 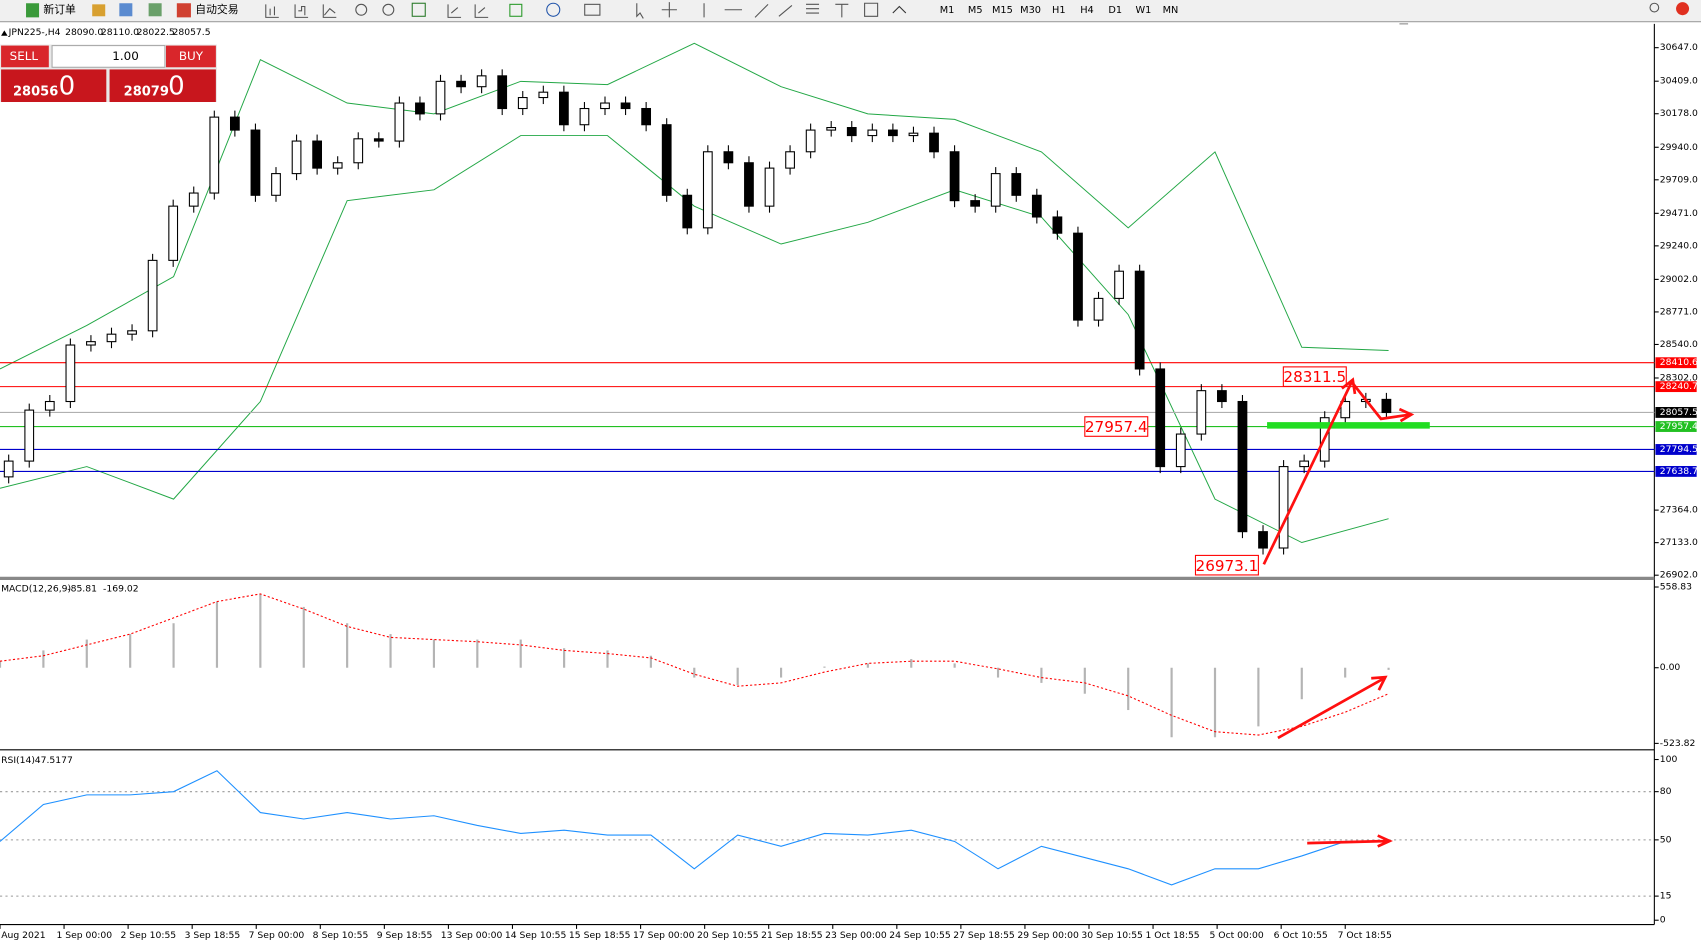 What do you see at coordinates (1679, 412) in the screenshot?
I see `level-label: 28057.5` at bounding box center [1679, 412].